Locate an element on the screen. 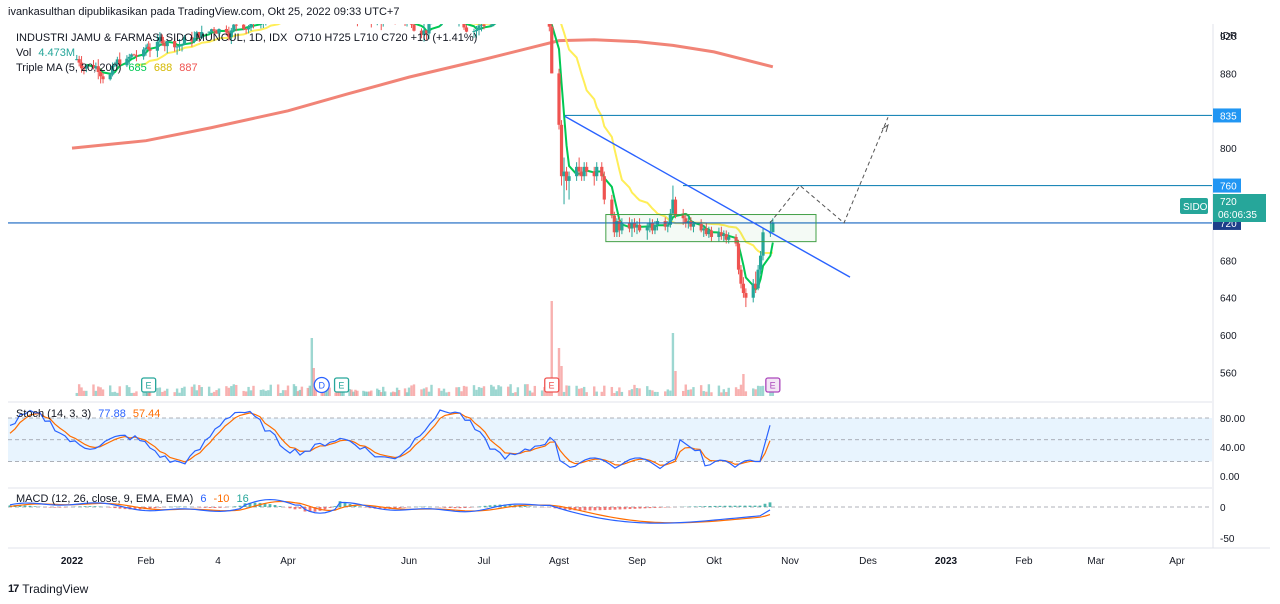  macd-title: MACD (12, 26, close, 9, EMA, EMA) is located at coordinates (105, 499).